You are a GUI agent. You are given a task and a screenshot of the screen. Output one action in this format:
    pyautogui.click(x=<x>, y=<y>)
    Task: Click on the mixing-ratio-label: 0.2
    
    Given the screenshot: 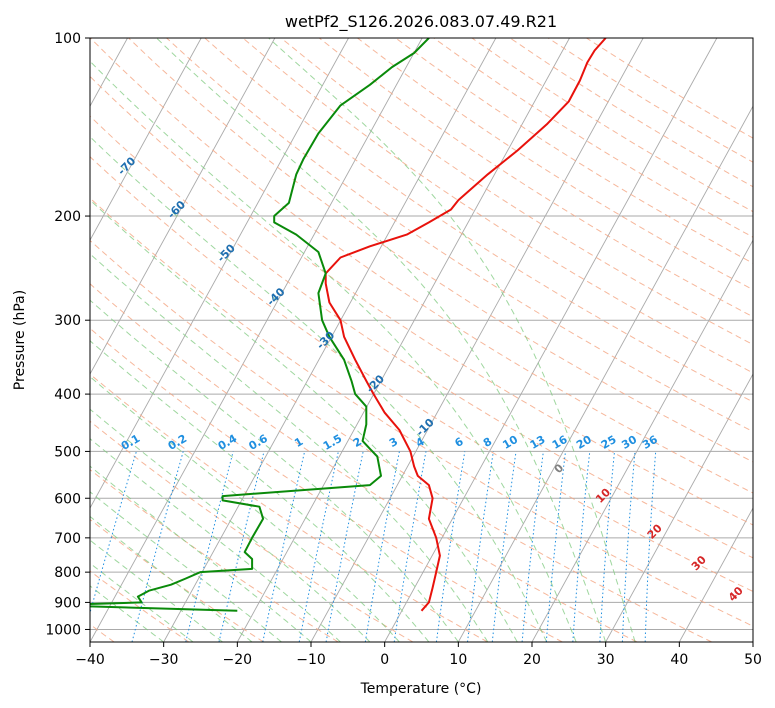 What is the action you would take?
    pyautogui.click(x=177, y=442)
    